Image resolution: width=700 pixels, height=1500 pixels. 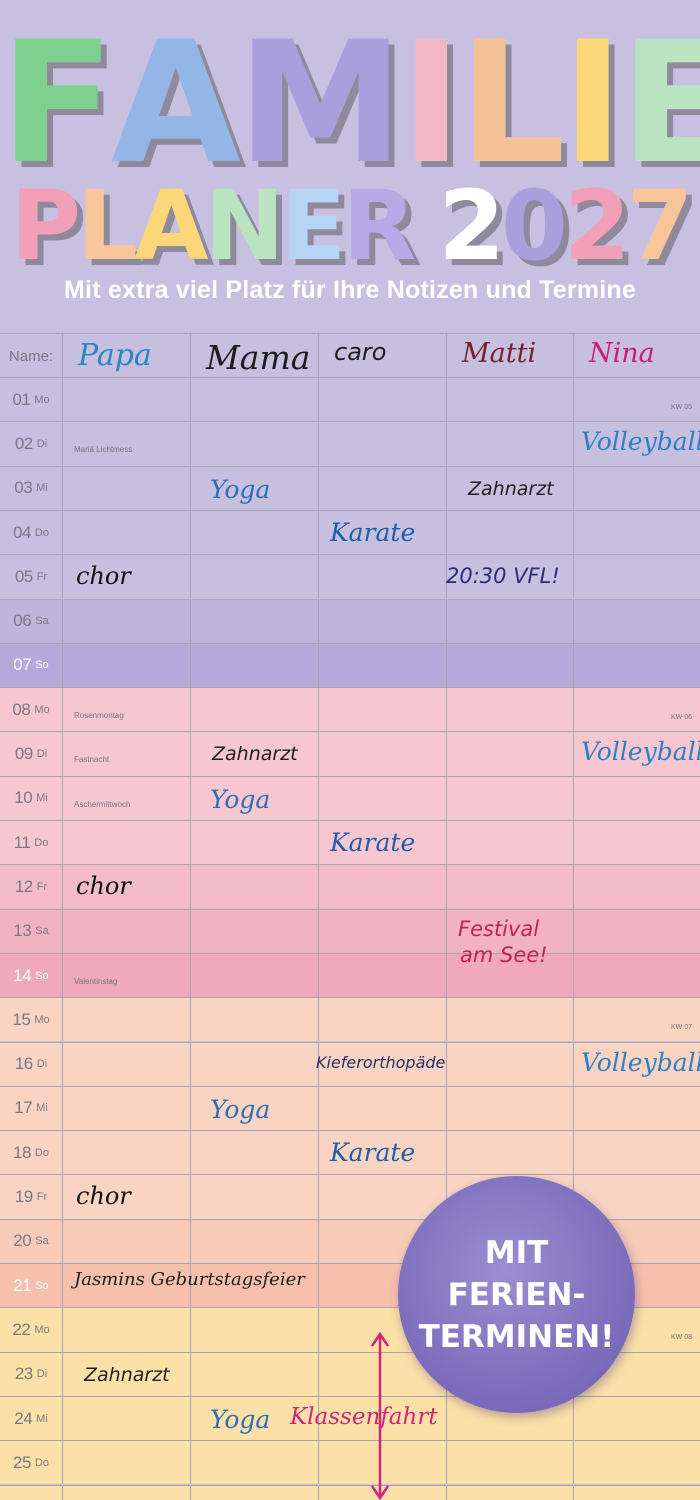 What do you see at coordinates (31, 665) in the screenshot?
I see `day-label: 07 So` at bounding box center [31, 665].